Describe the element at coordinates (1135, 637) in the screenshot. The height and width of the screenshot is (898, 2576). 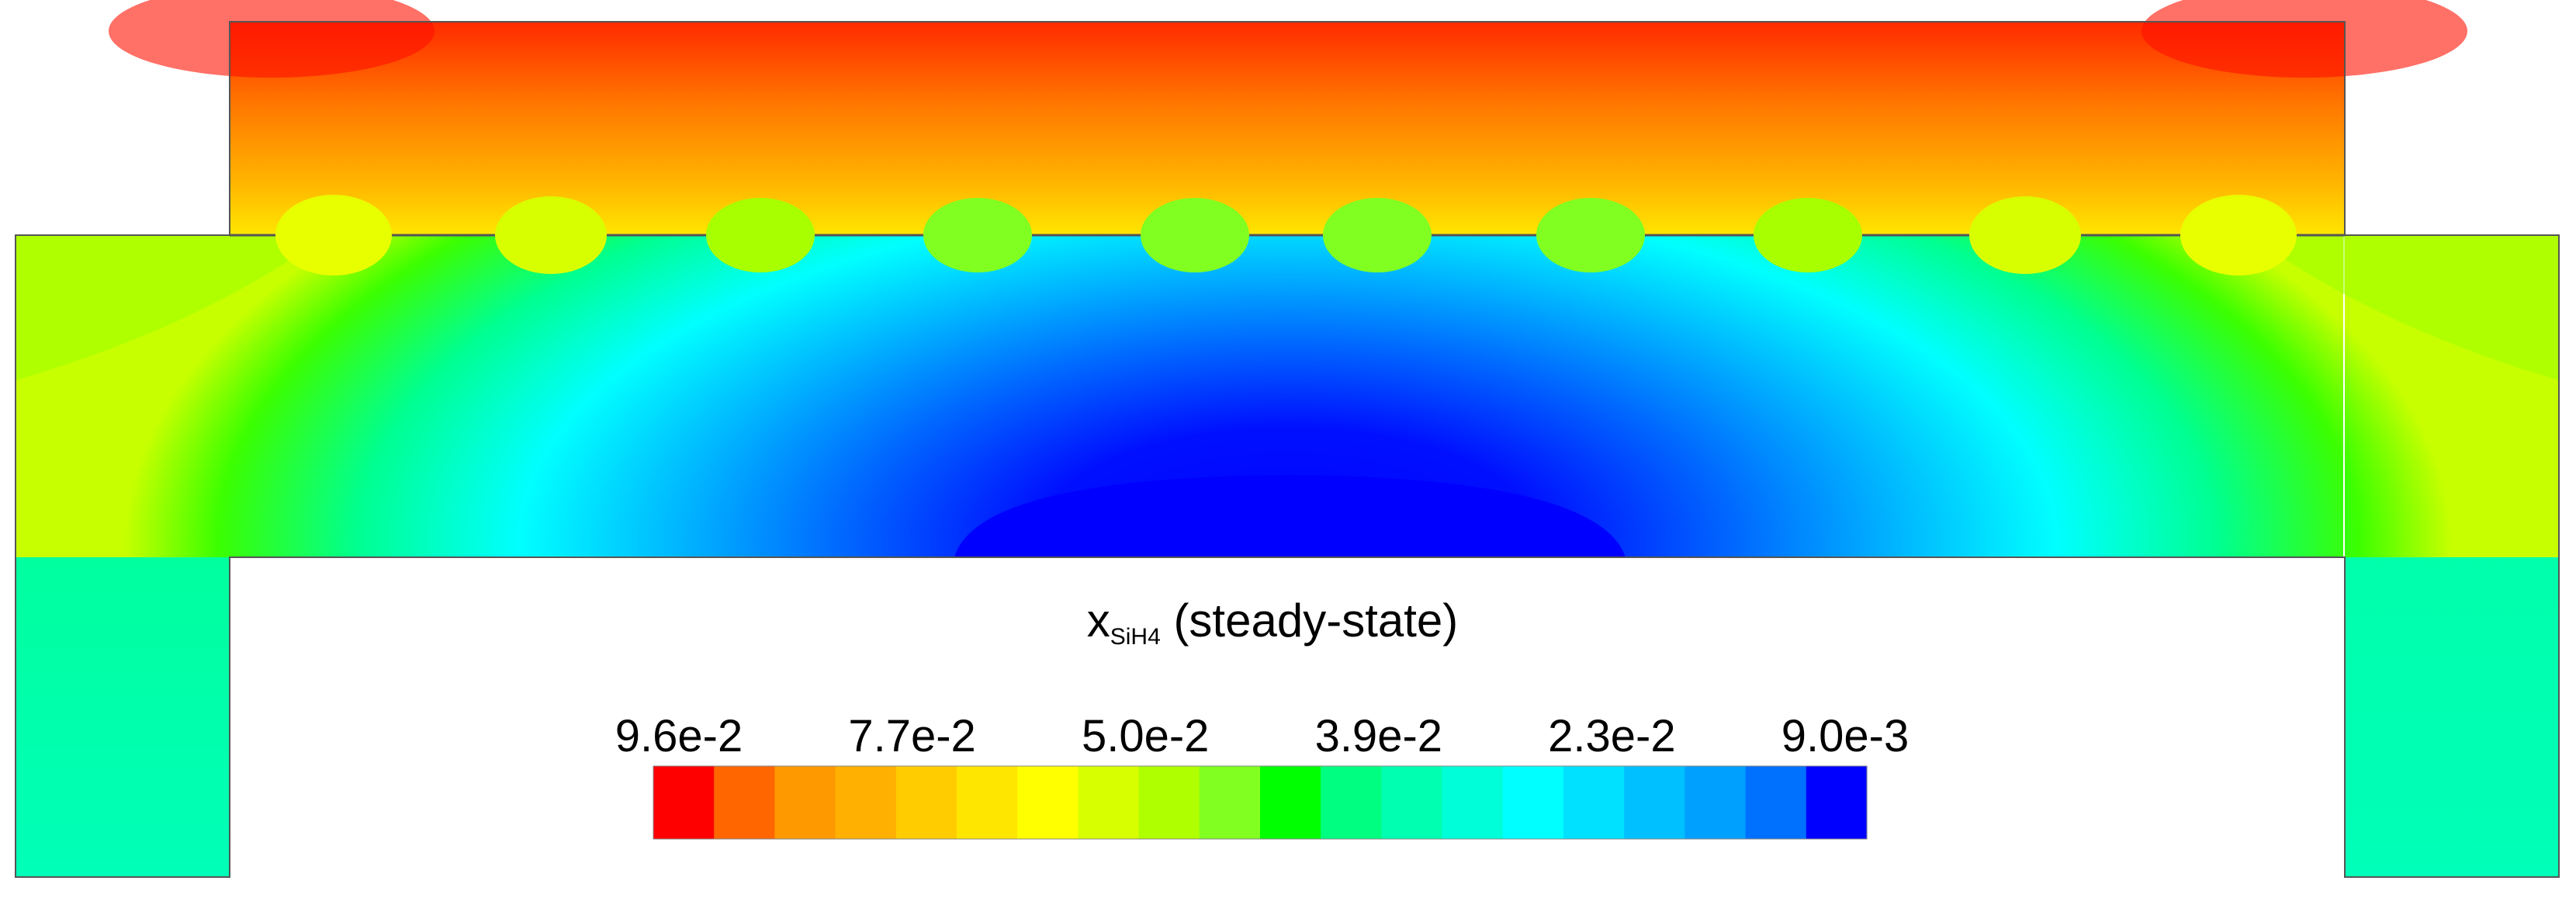
I see `legend-title-subscript: SiH4` at that location.